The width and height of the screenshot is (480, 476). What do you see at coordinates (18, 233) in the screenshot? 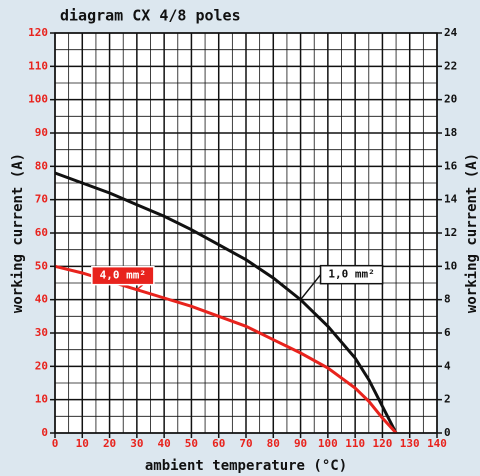
I see `y-axis-label: working current (A)` at bounding box center [18, 233].